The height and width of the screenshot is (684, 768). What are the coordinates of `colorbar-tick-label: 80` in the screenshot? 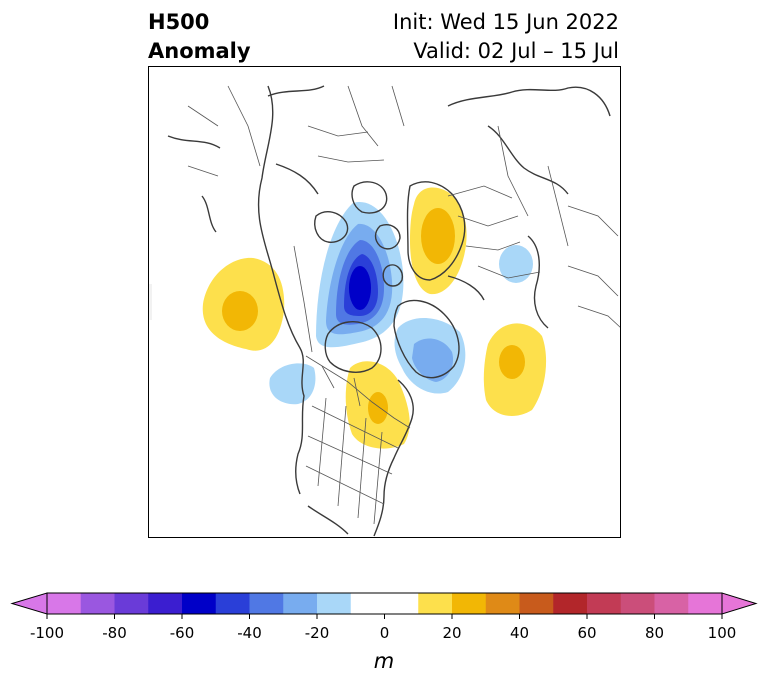 It's located at (654, 633).